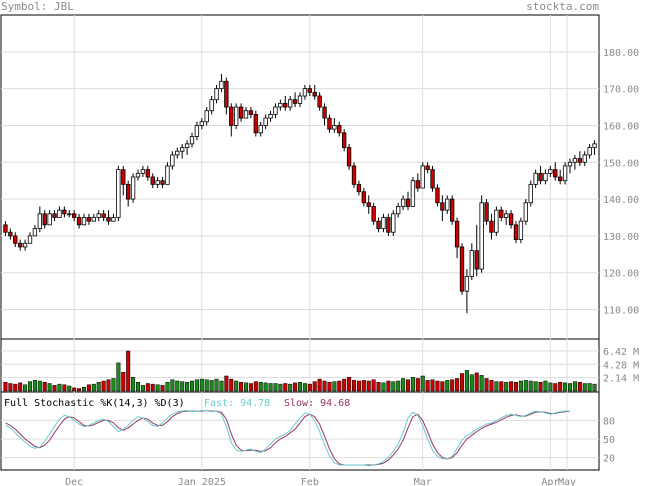 This screenshot has width=655, height=486. What do you see at coordinates (562, 6) in the screenshot?
I see `brand-label: stockta.com` at bounding box center [562, 6].